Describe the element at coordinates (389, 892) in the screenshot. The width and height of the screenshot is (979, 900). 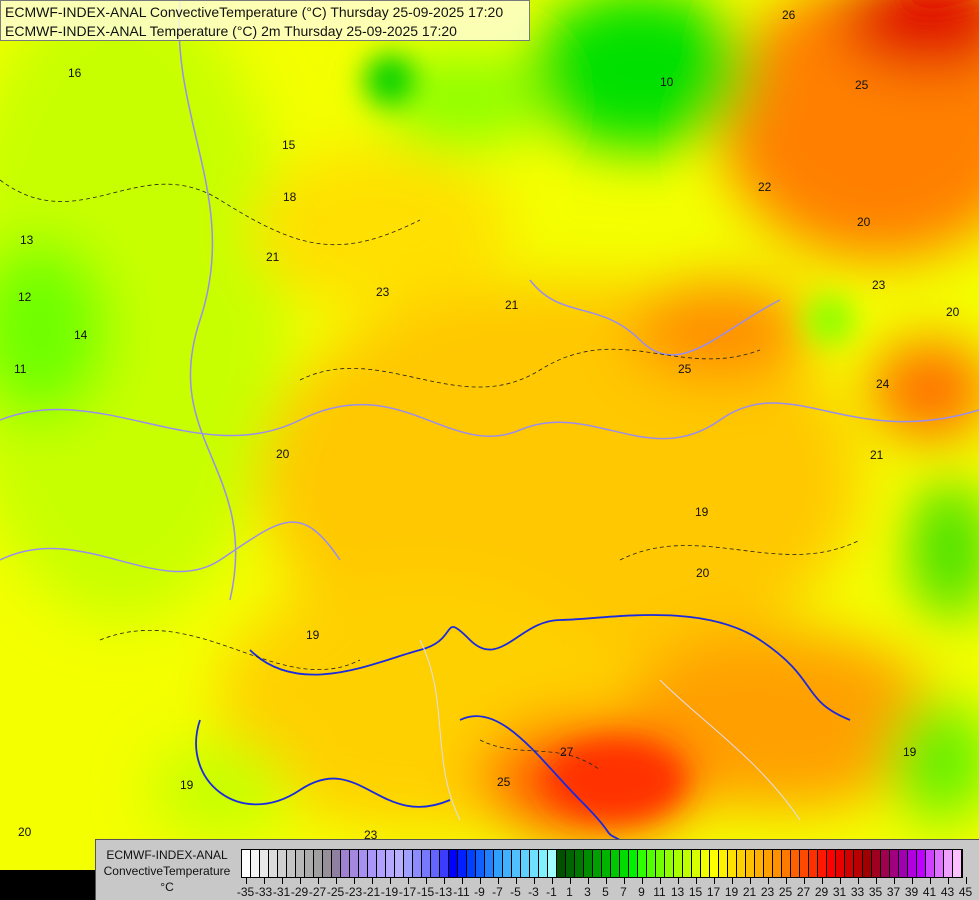
I see `tick-label: -19` at that location.